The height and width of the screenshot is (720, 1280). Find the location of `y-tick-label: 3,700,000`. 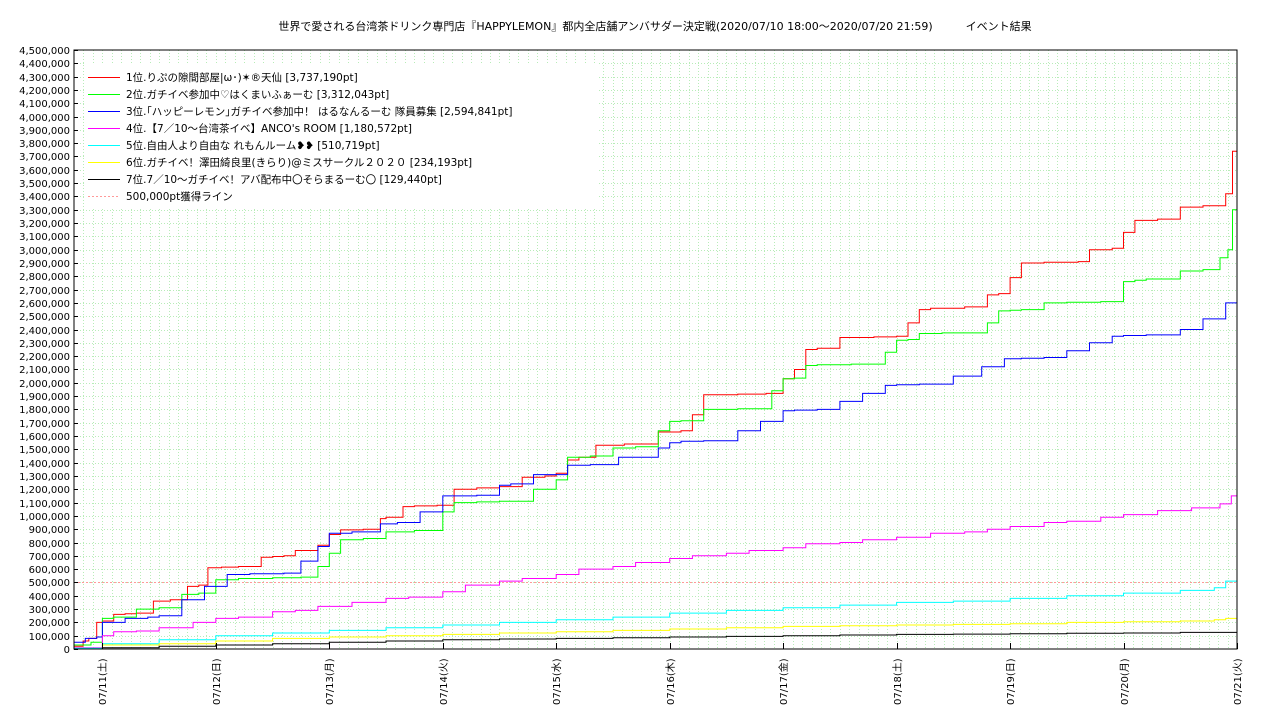

y-tick-label: 3,700,000 is located at coordinates (44, 157).